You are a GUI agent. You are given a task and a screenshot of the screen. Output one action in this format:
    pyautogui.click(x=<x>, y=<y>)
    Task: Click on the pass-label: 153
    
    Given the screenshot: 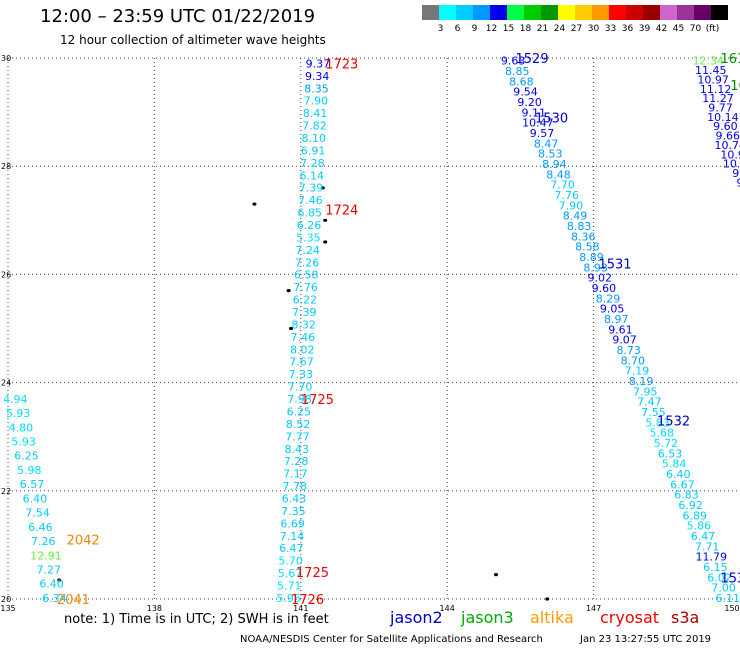 What is the action you would take?
    pyautogui.click(x=730, y=578)
    